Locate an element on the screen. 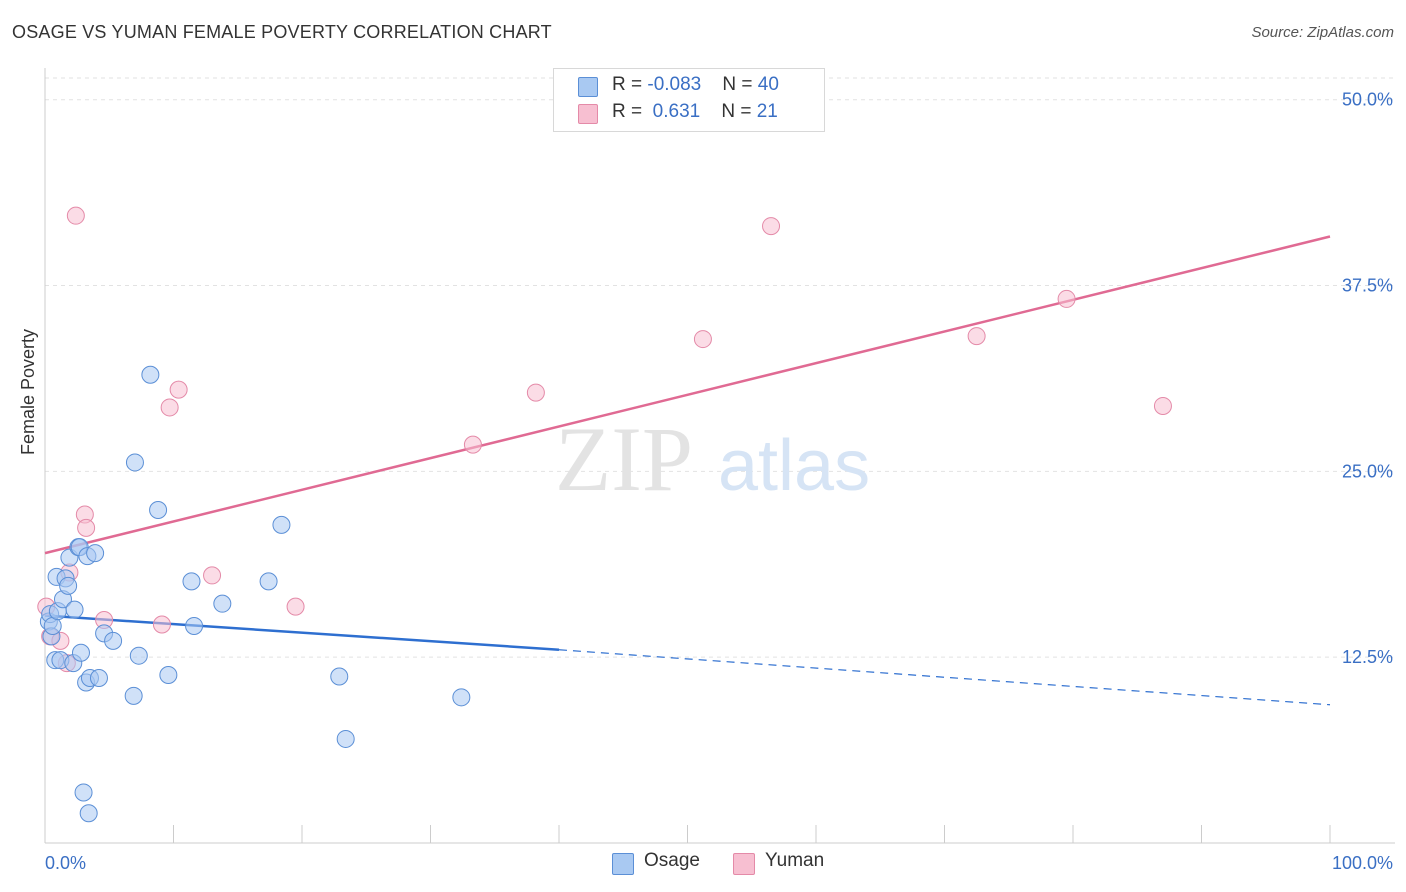 Image resolution: width=1406 pixels, height=892 pixels. yuman-swatch is located at coordinates (588, 114).